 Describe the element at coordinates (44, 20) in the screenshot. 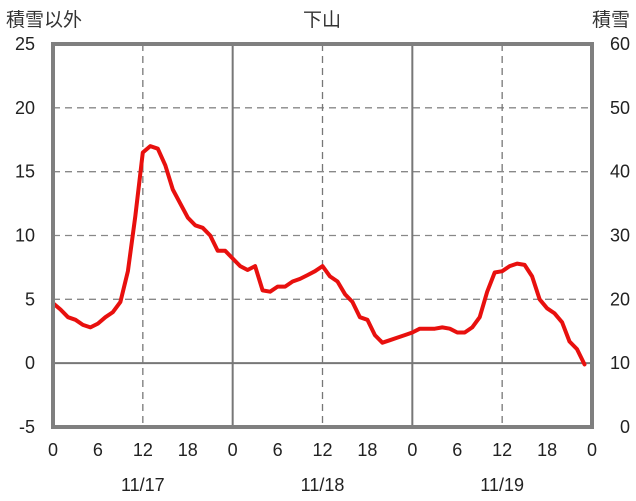

I see `left-axis-title: 積雪以外` at that location.